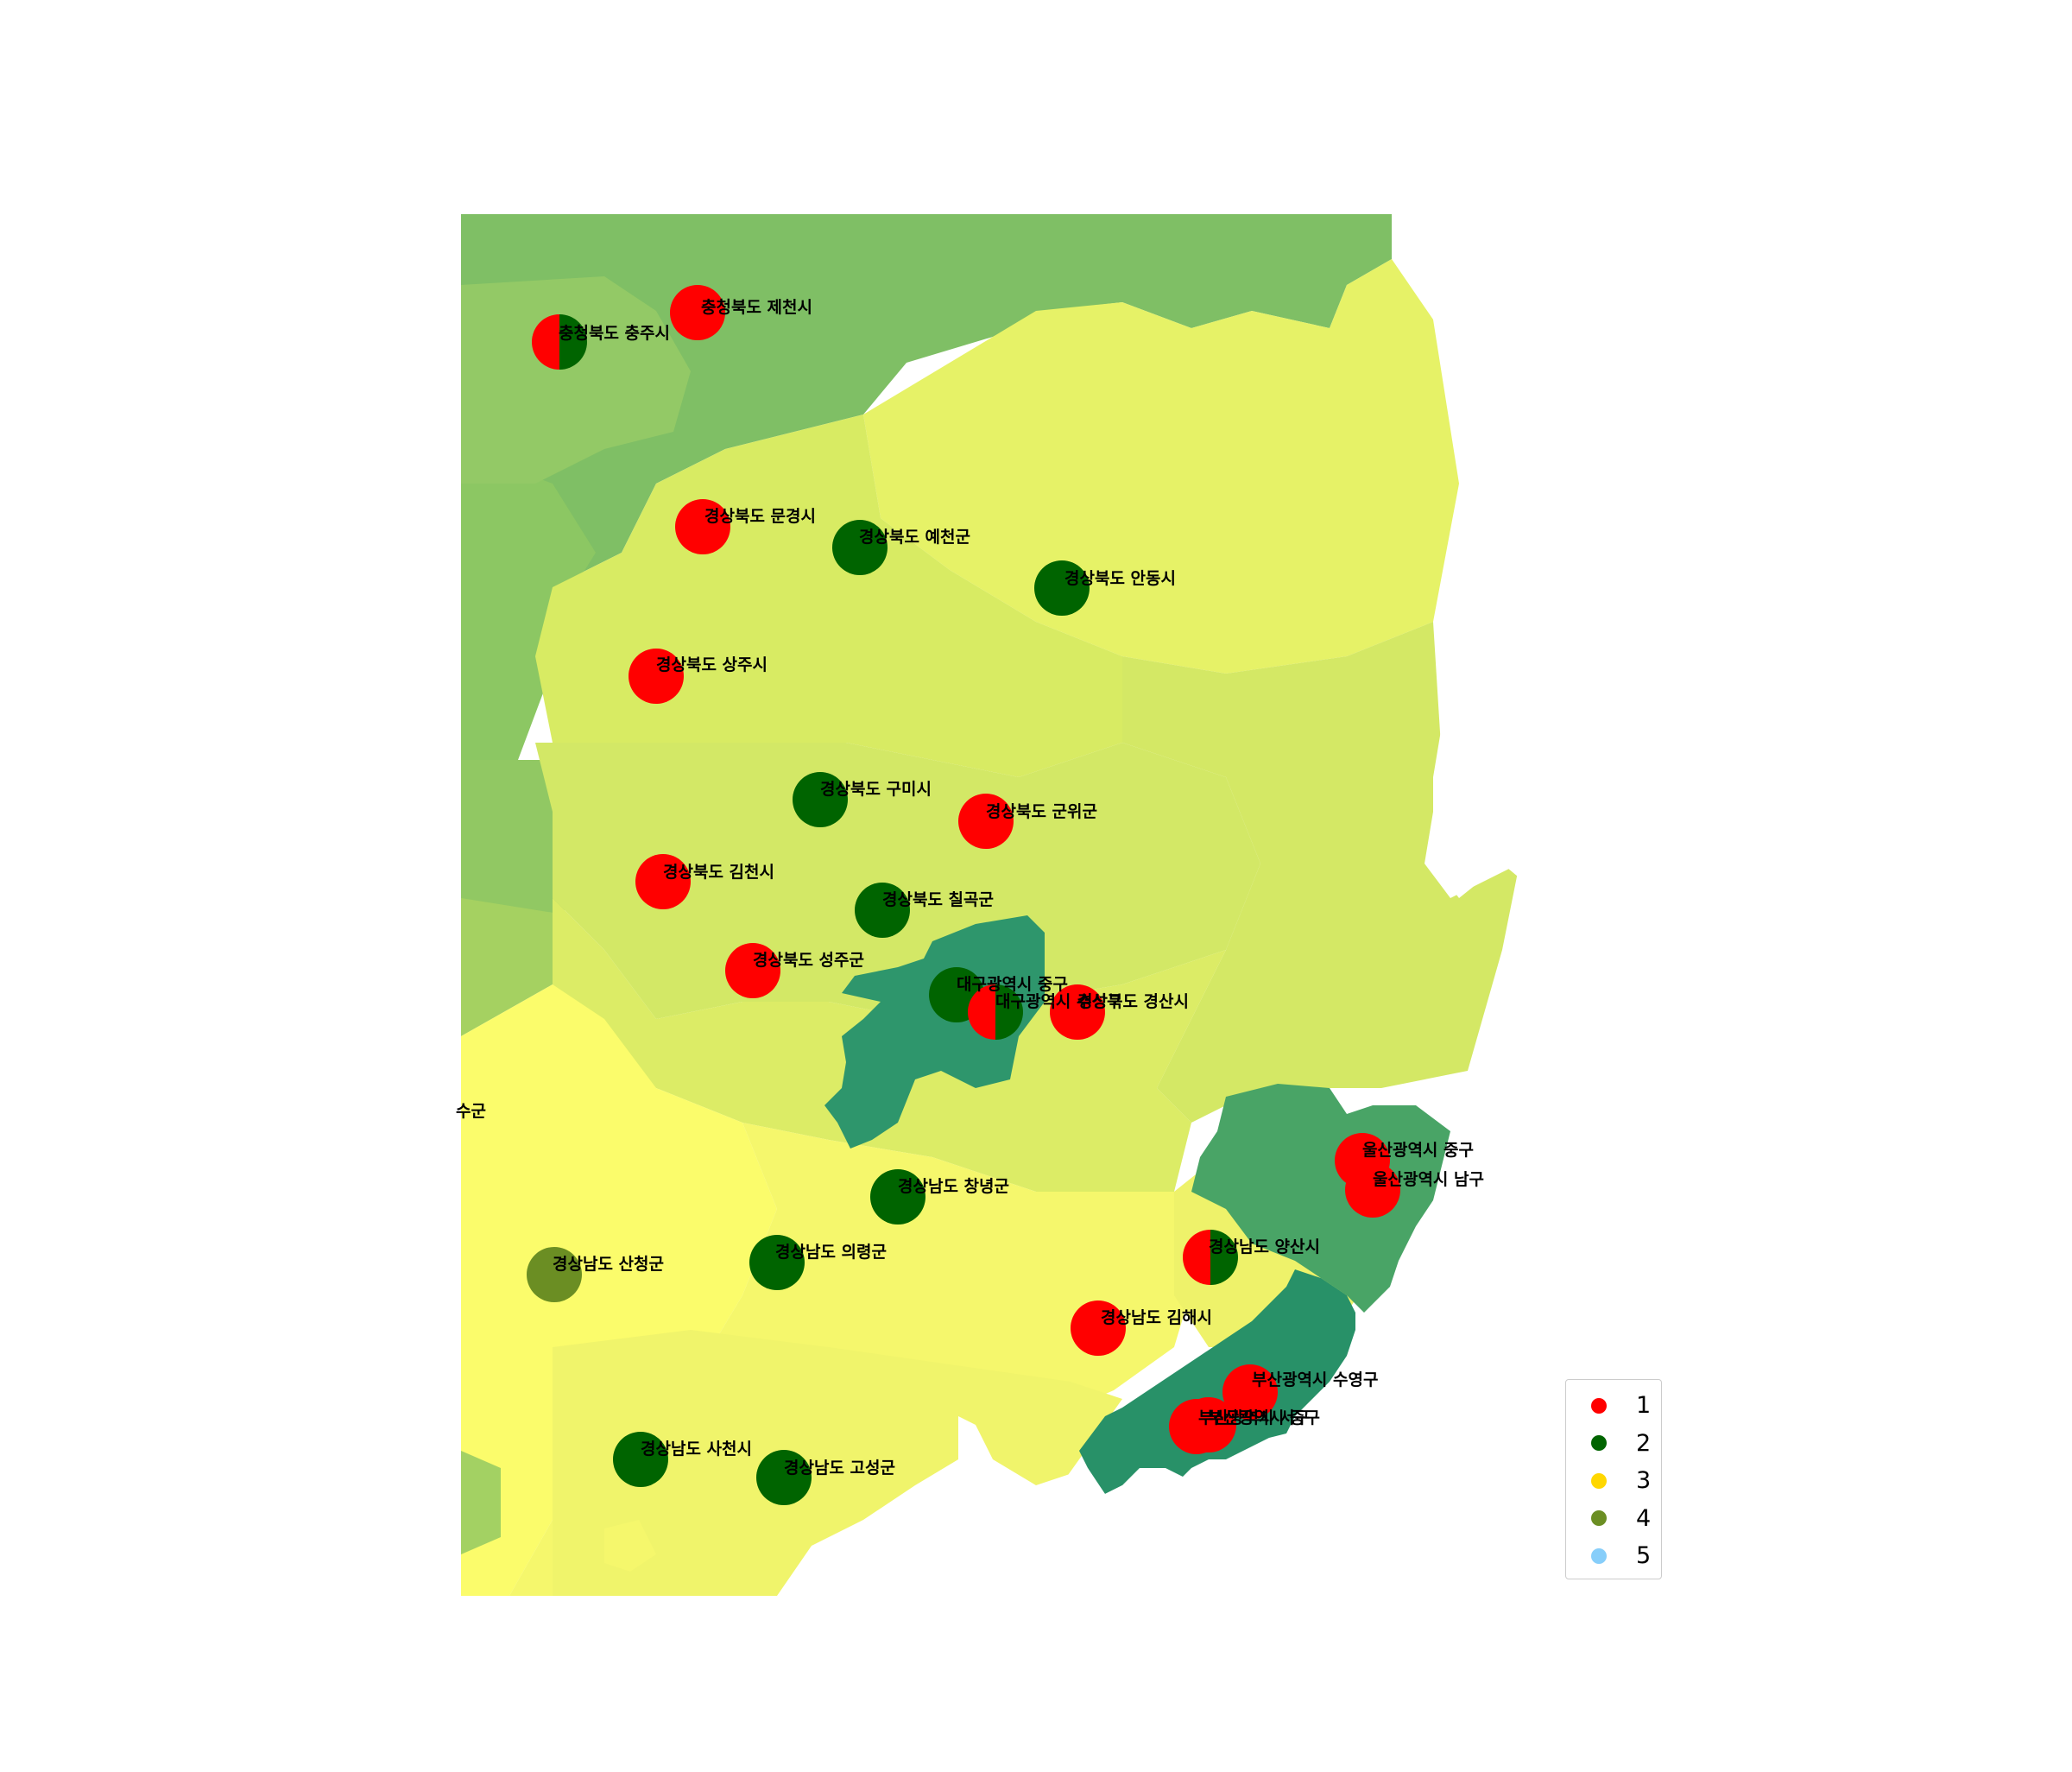  I want to click on region-gyeongbuk-west, so click(828, 596).